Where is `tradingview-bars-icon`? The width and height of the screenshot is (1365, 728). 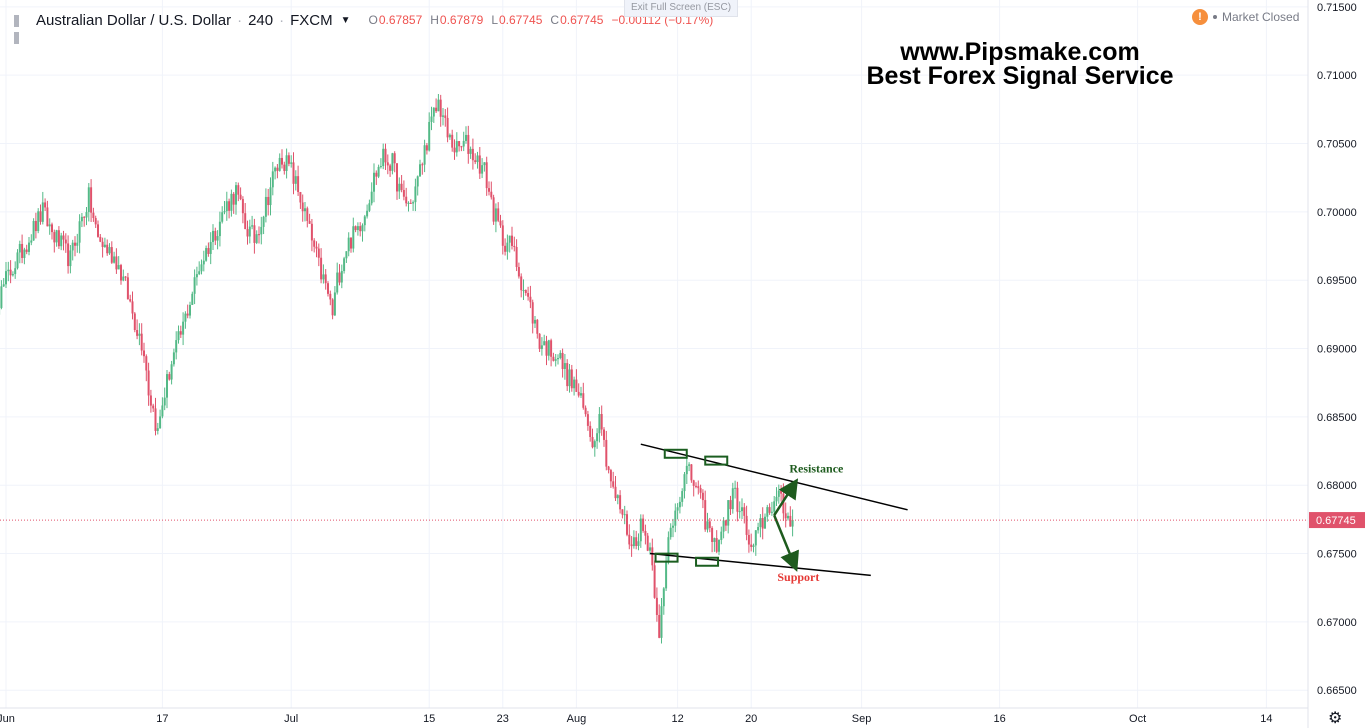 tradingview-bars-icon is located at coordinates (20, 29).